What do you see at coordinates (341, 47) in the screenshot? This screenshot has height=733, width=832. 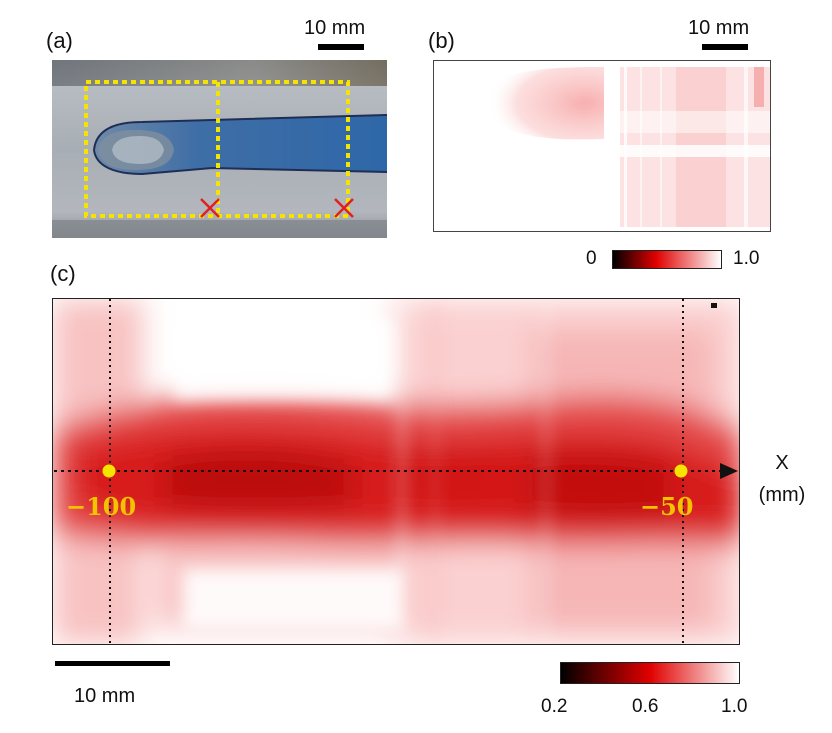 I see `panel-a-scalebar` at bounding box center [341, 47].